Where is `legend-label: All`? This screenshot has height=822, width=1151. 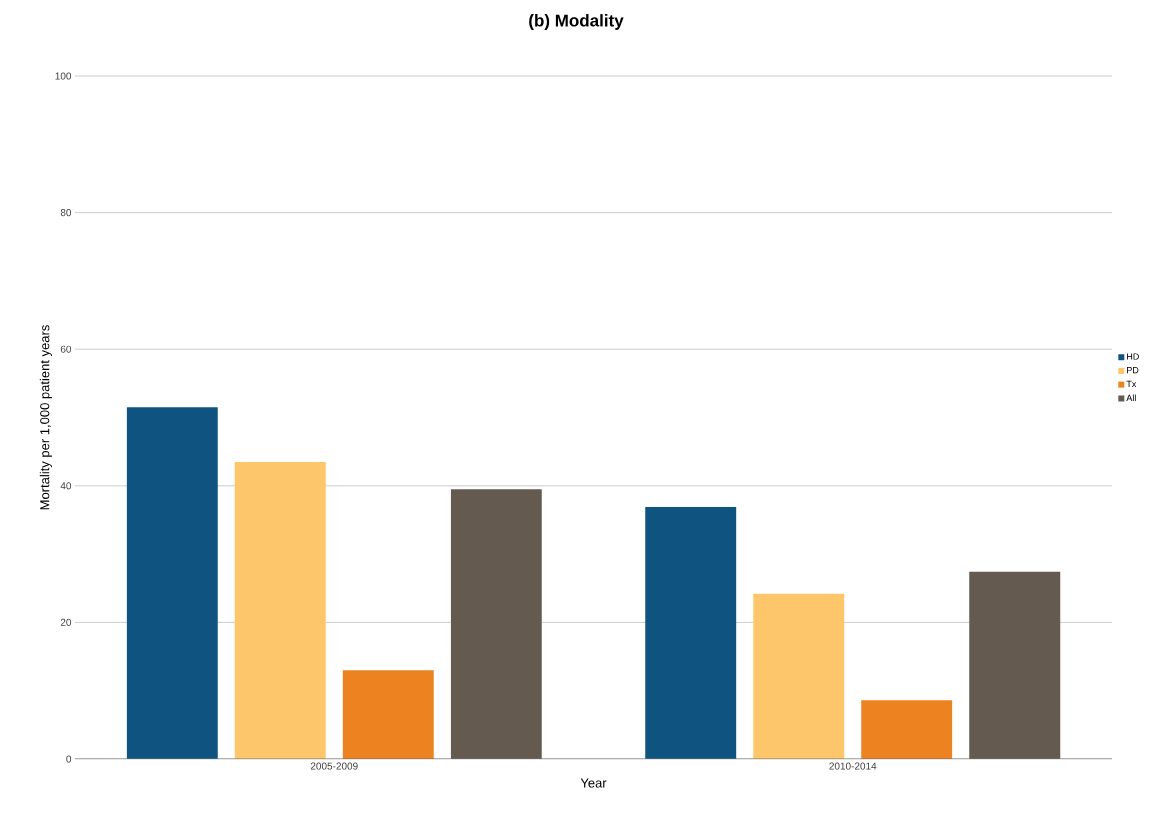 legend-label: All is located at coordinates (1131, 397).